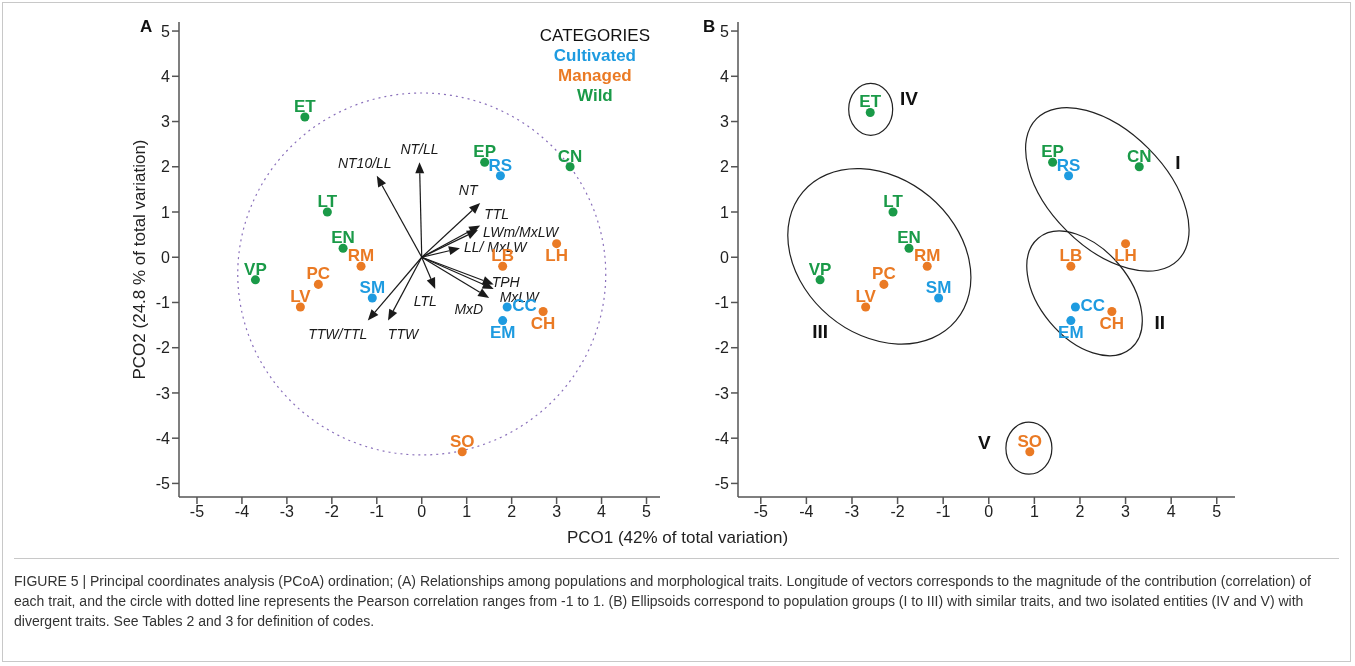  I want to click on x-tick-label: 3, so click(1126, 512).